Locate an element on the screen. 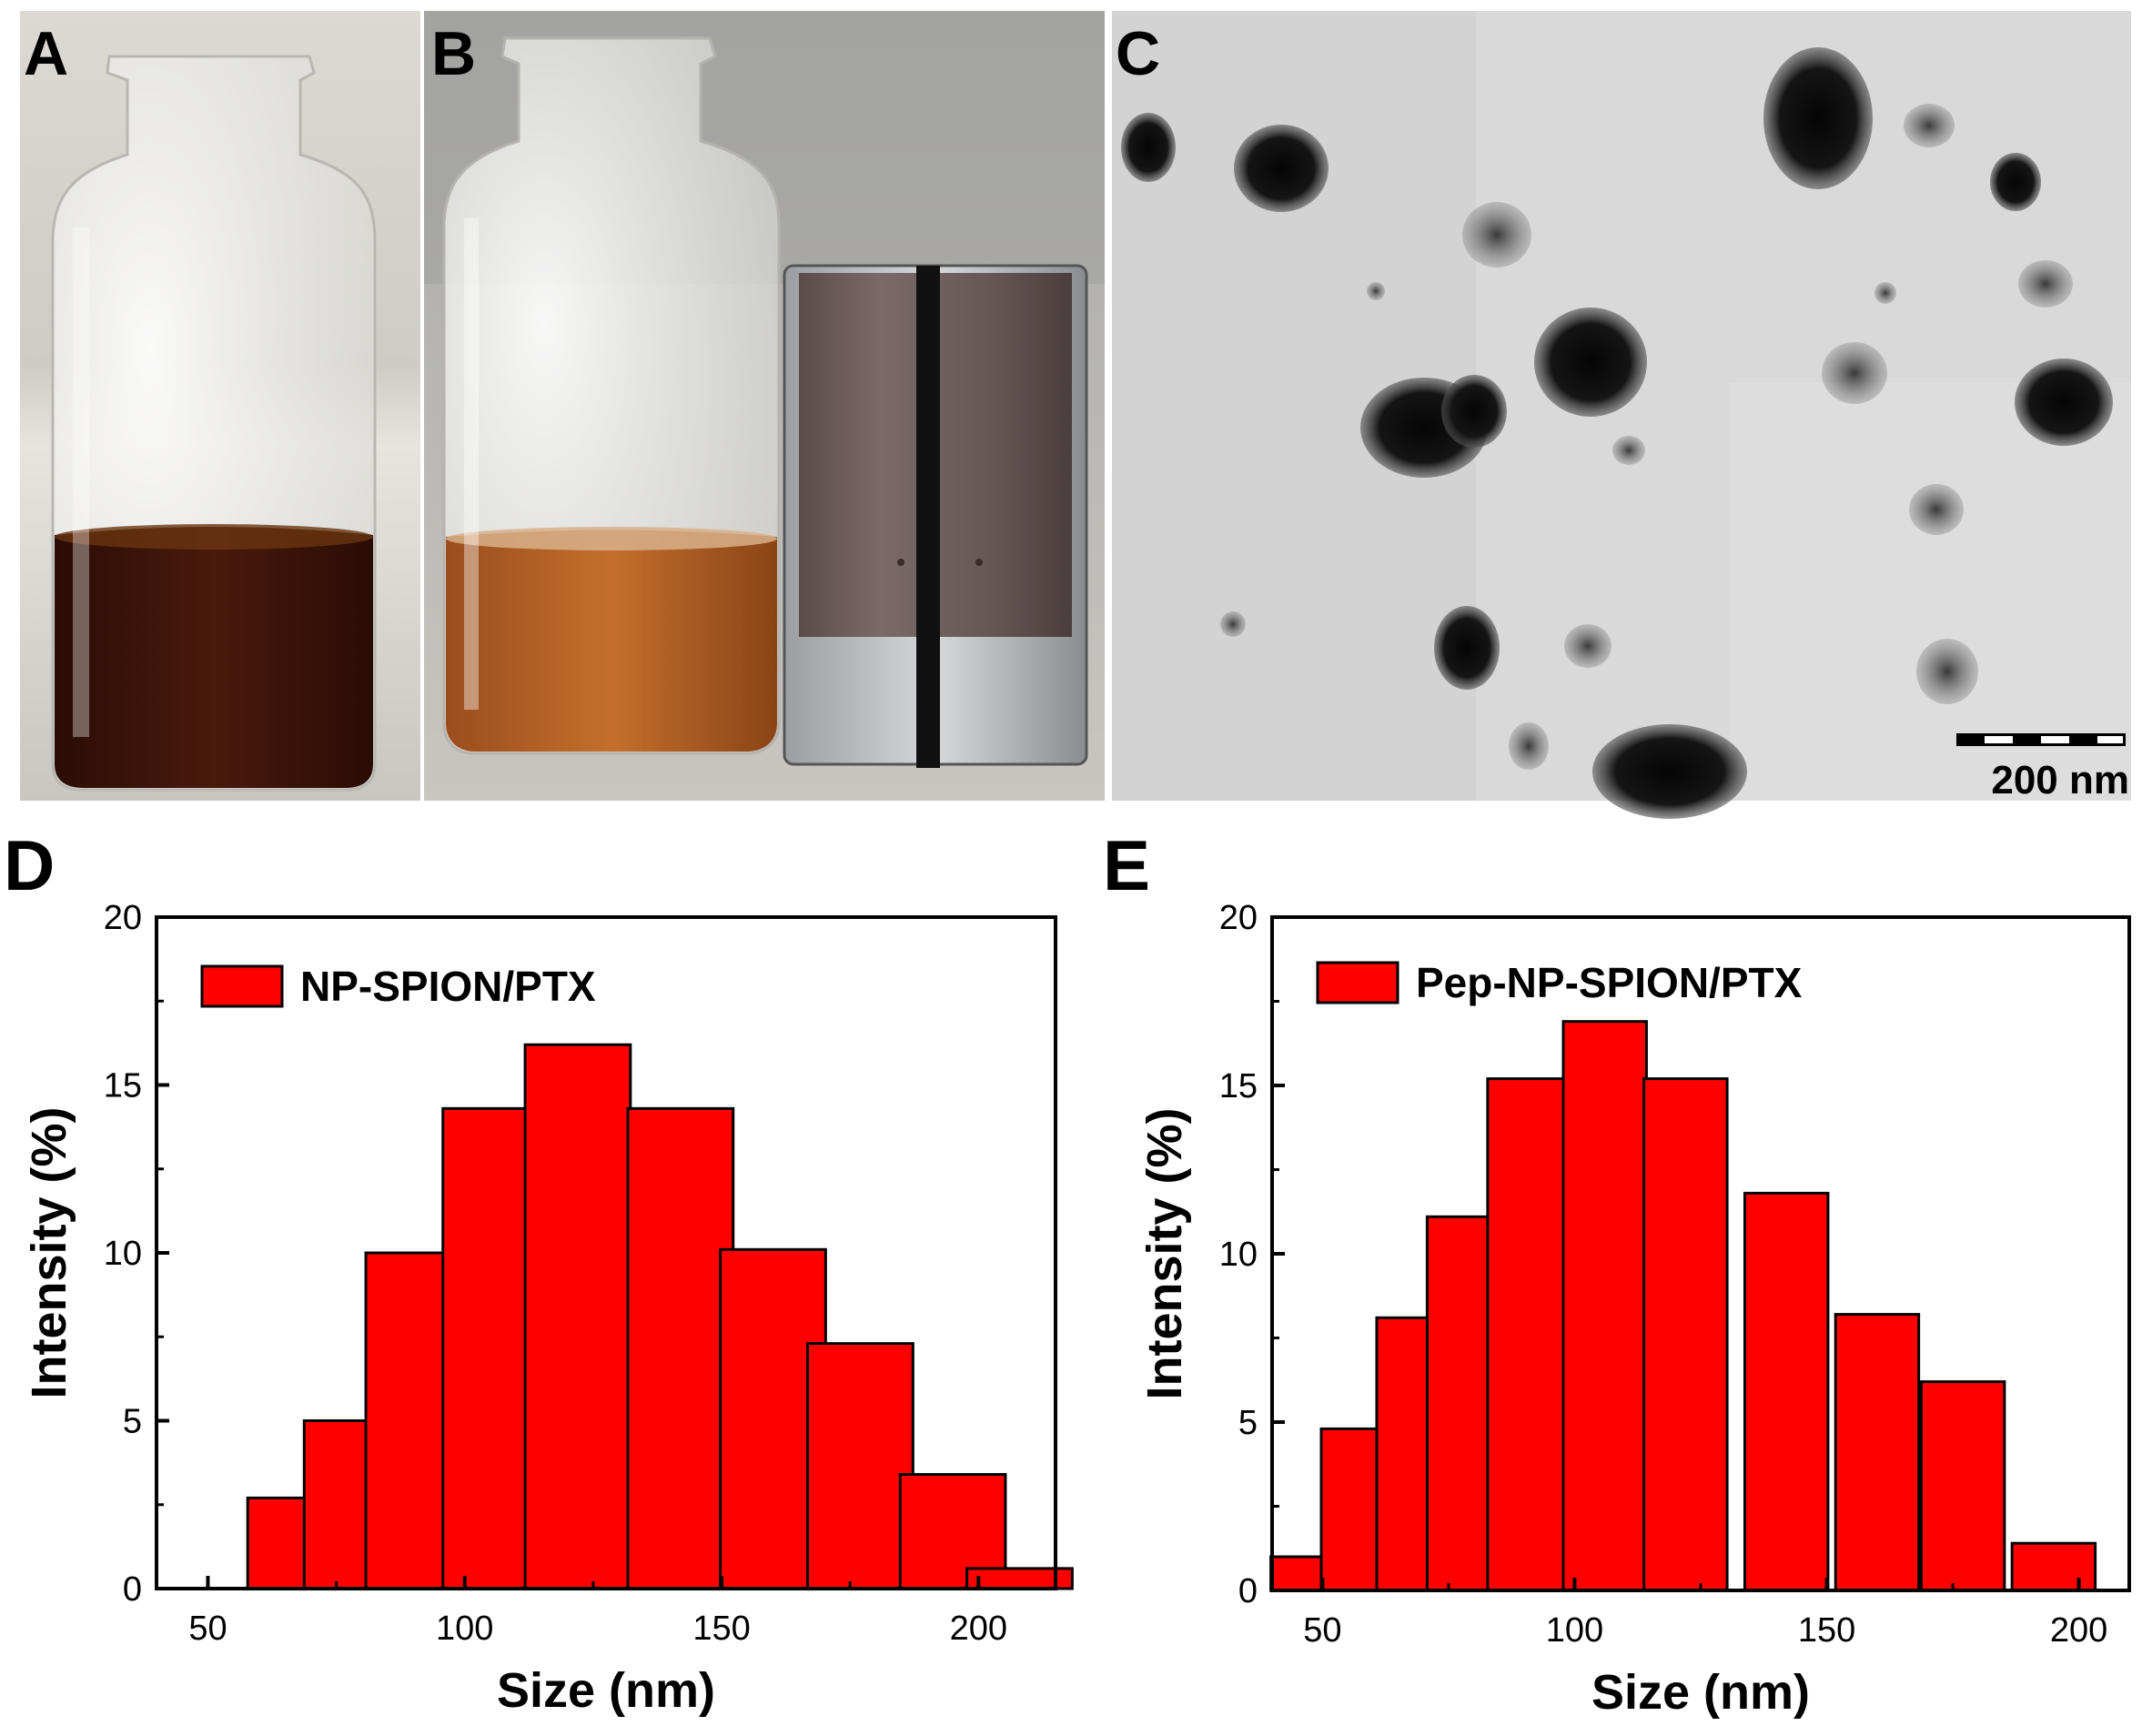 The width and height of the screenshot is (2142, 1736). panel-letter-e: E is located at coordinates (1127, 865).